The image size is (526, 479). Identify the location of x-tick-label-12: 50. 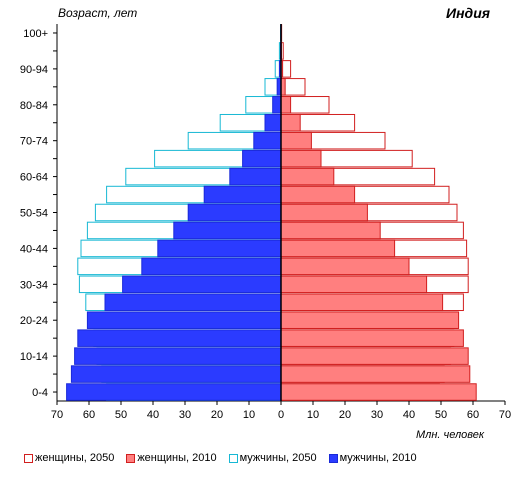
(441, 415).